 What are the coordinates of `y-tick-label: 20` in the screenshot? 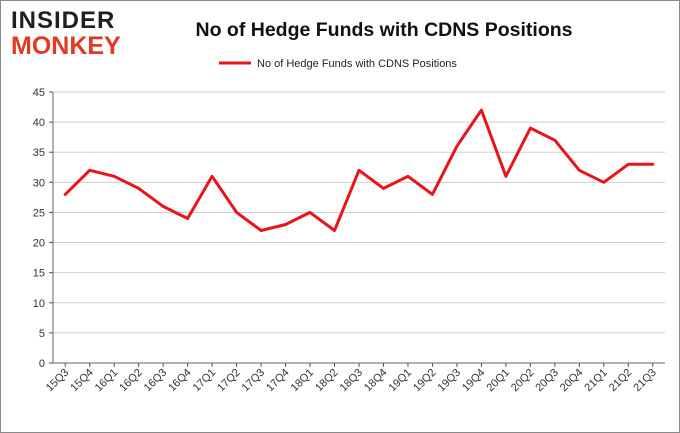 It's located at (39, 244).